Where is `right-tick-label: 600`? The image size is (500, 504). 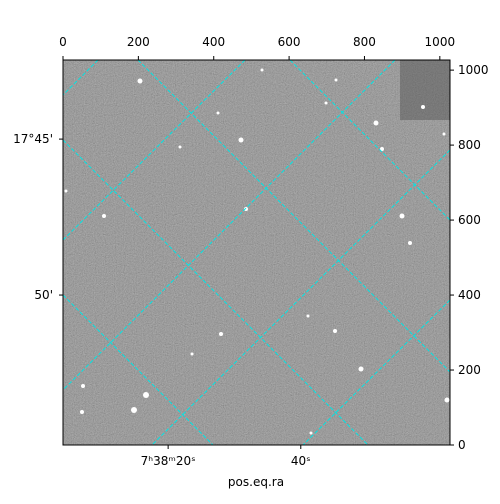 right-tick-label: 600 is located at coordinates (469, 220).